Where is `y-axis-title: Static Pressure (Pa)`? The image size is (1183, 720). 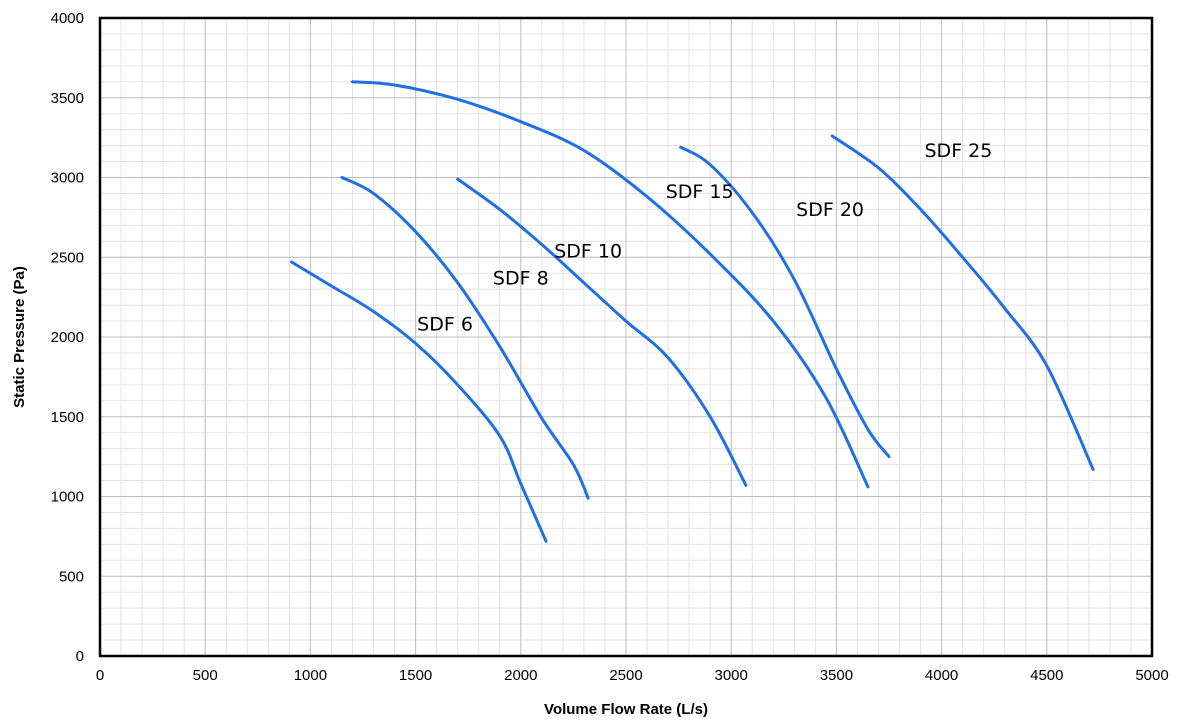 y-axis-title: Static Pressure (Pa) is located at coordinates (19, 337).